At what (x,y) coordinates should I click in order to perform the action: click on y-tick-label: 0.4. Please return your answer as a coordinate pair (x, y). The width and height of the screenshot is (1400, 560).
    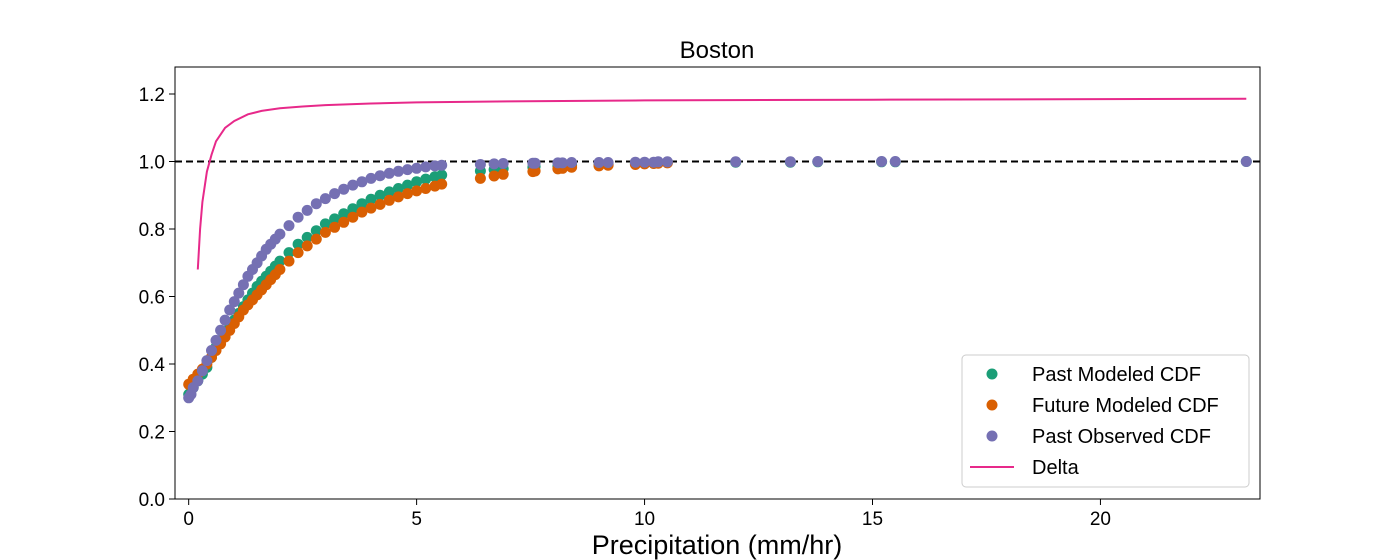
    Looking at the image, I should click on (152, 365).